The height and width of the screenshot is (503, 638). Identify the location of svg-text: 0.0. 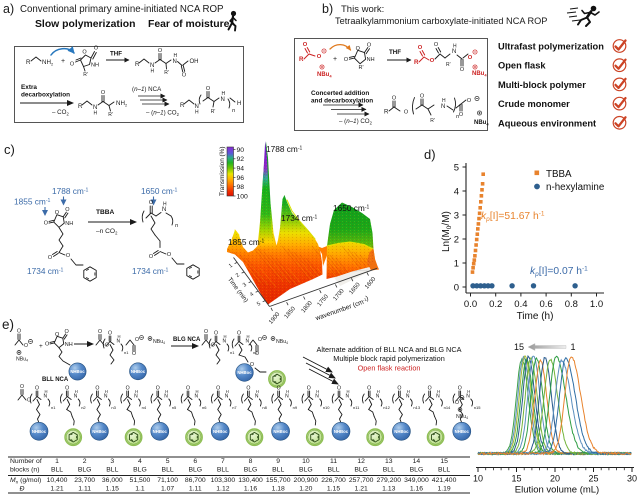
(470, 304).